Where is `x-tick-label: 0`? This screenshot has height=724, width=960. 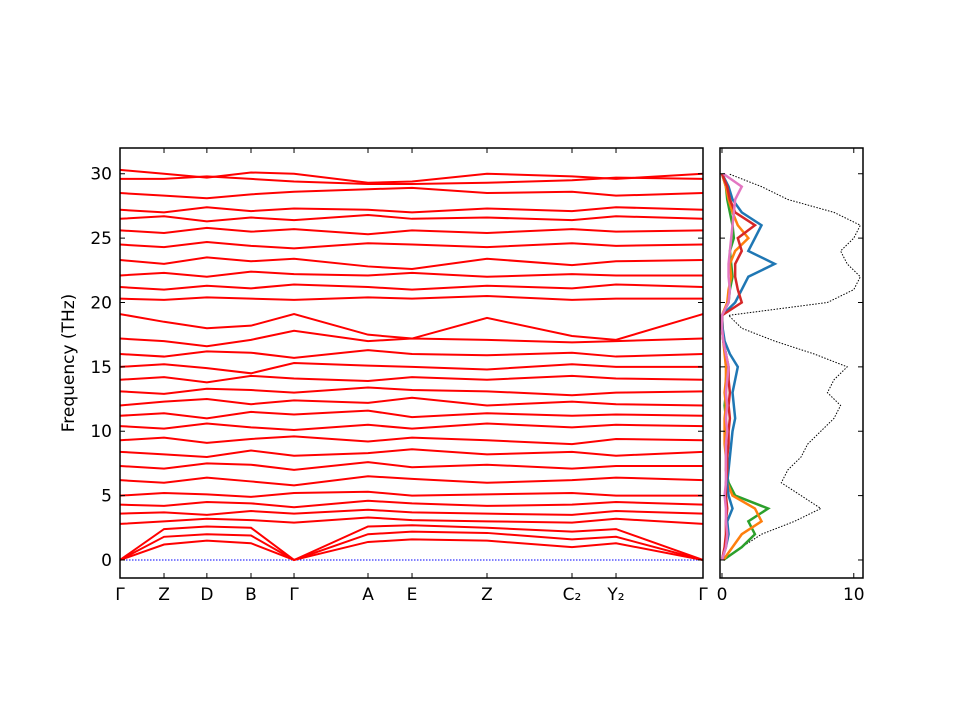 x-tick-label: 0 is located at coordinates (722, 595).